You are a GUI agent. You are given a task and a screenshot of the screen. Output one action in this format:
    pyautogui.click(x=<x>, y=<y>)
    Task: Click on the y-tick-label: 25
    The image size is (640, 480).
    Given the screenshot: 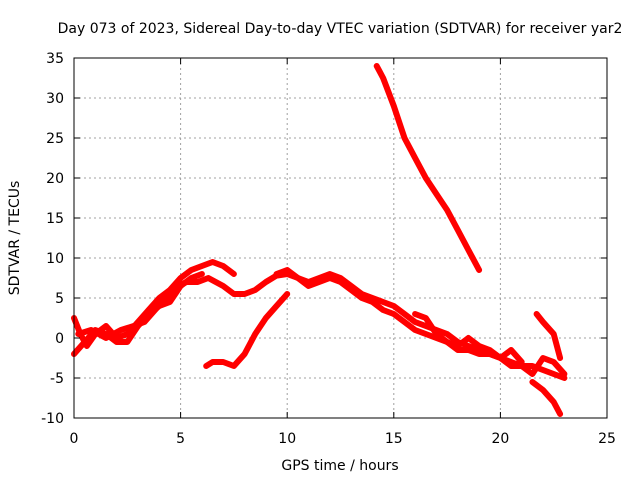 What is the action you would take?
    pyautogui.click(x=55, y=139)
    